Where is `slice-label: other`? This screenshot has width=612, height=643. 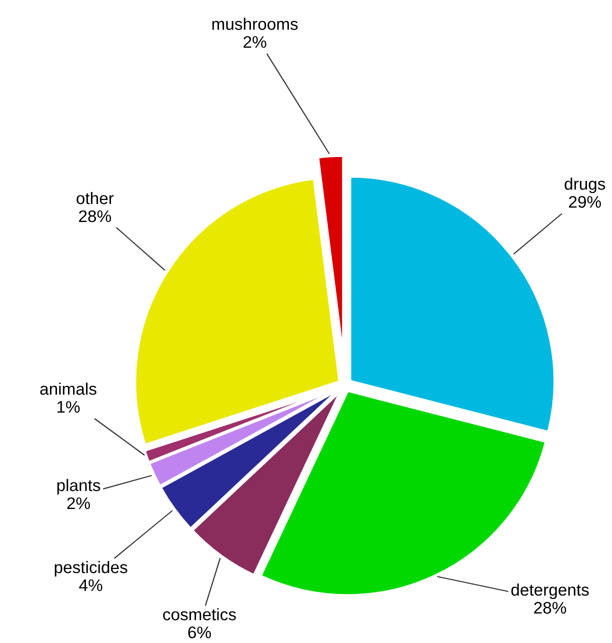
slice-label: other is located at coordinates (95, 198).